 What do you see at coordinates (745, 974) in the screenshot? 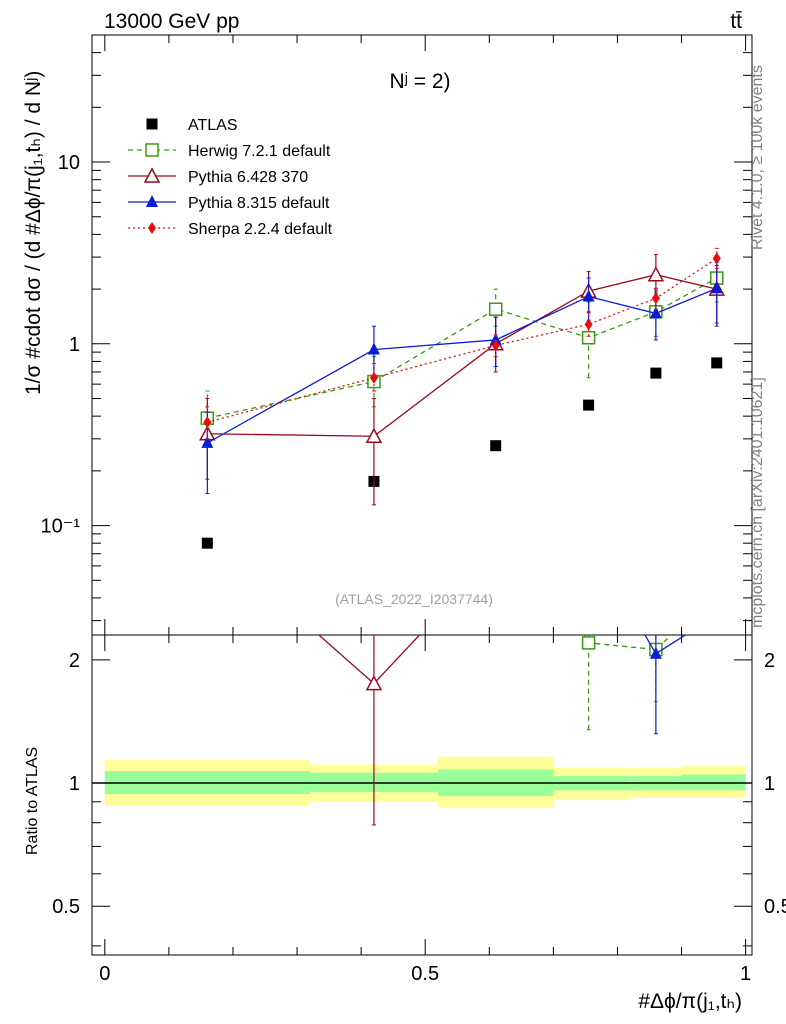
I see `x-tick-label: 1` at bounding box center [745, 974].